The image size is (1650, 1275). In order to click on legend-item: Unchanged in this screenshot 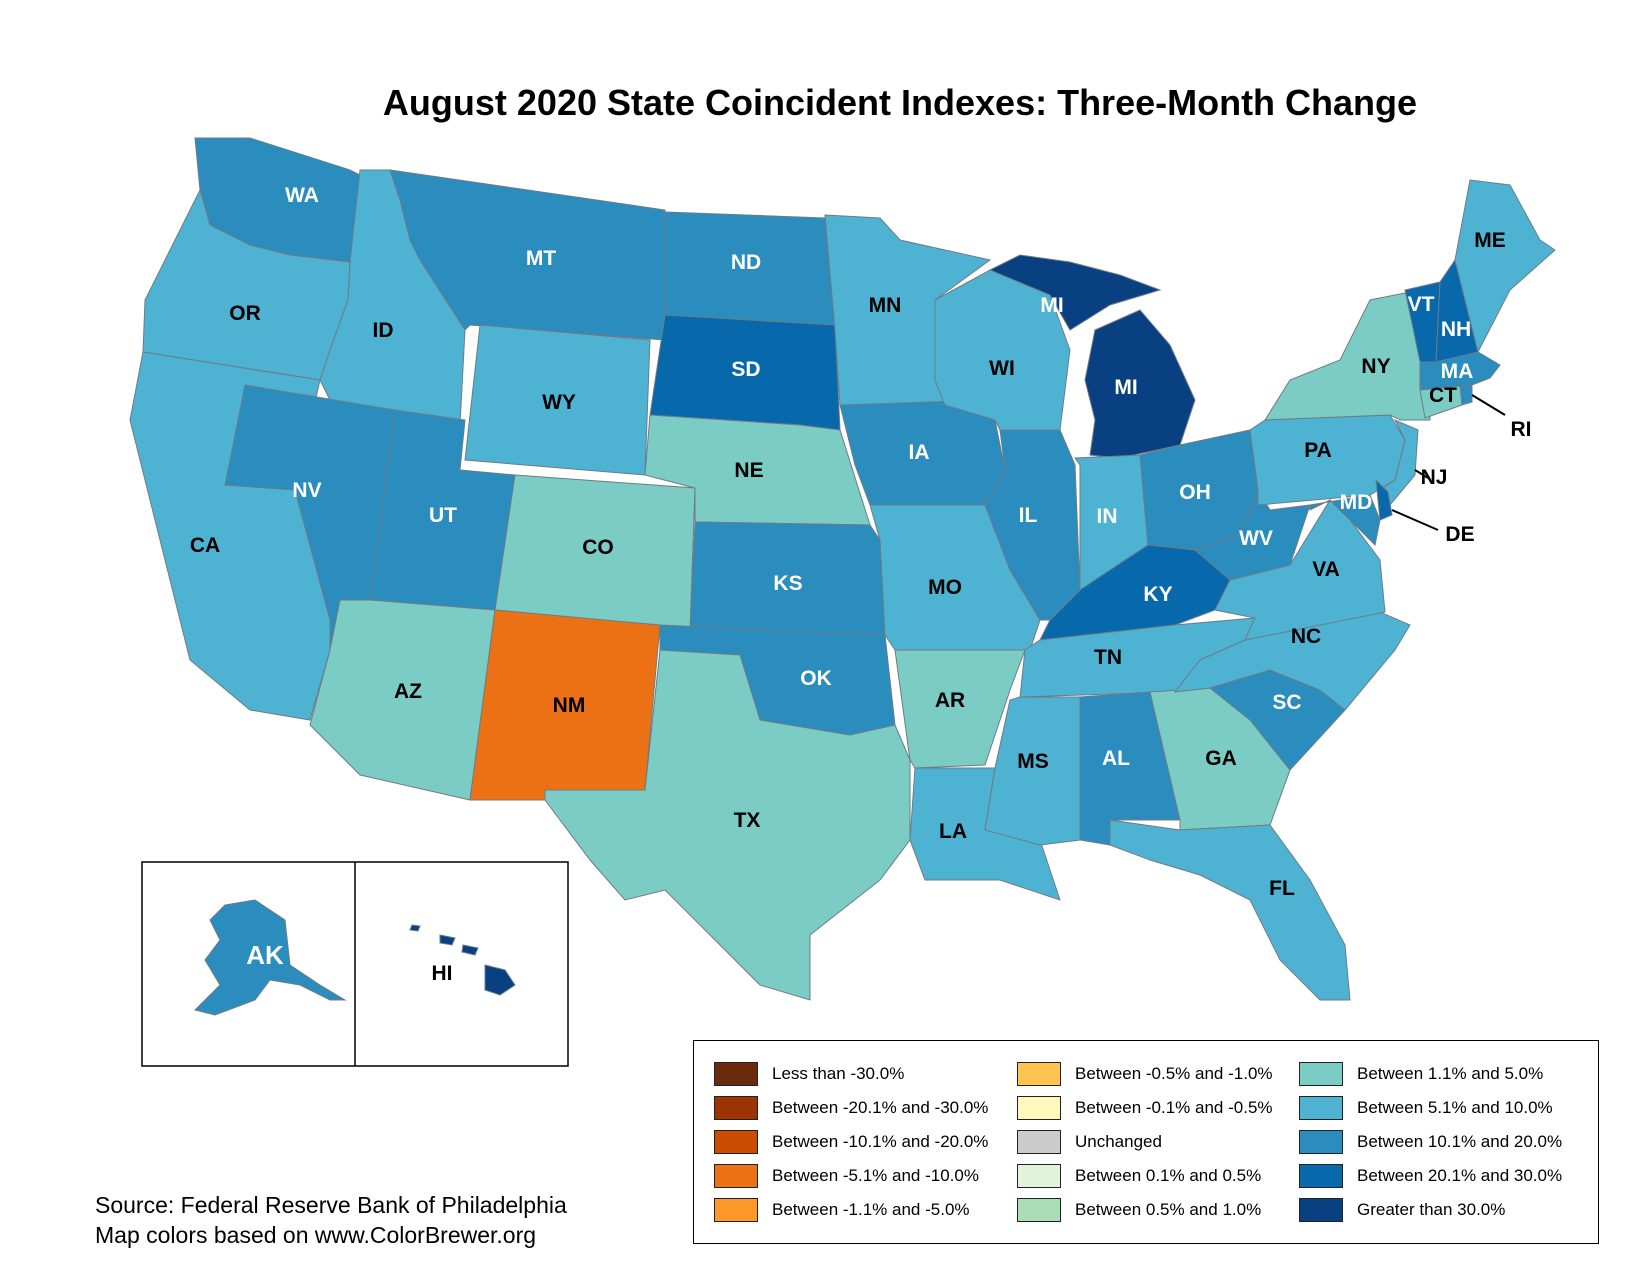, I will do `click(1145, 1142)`.